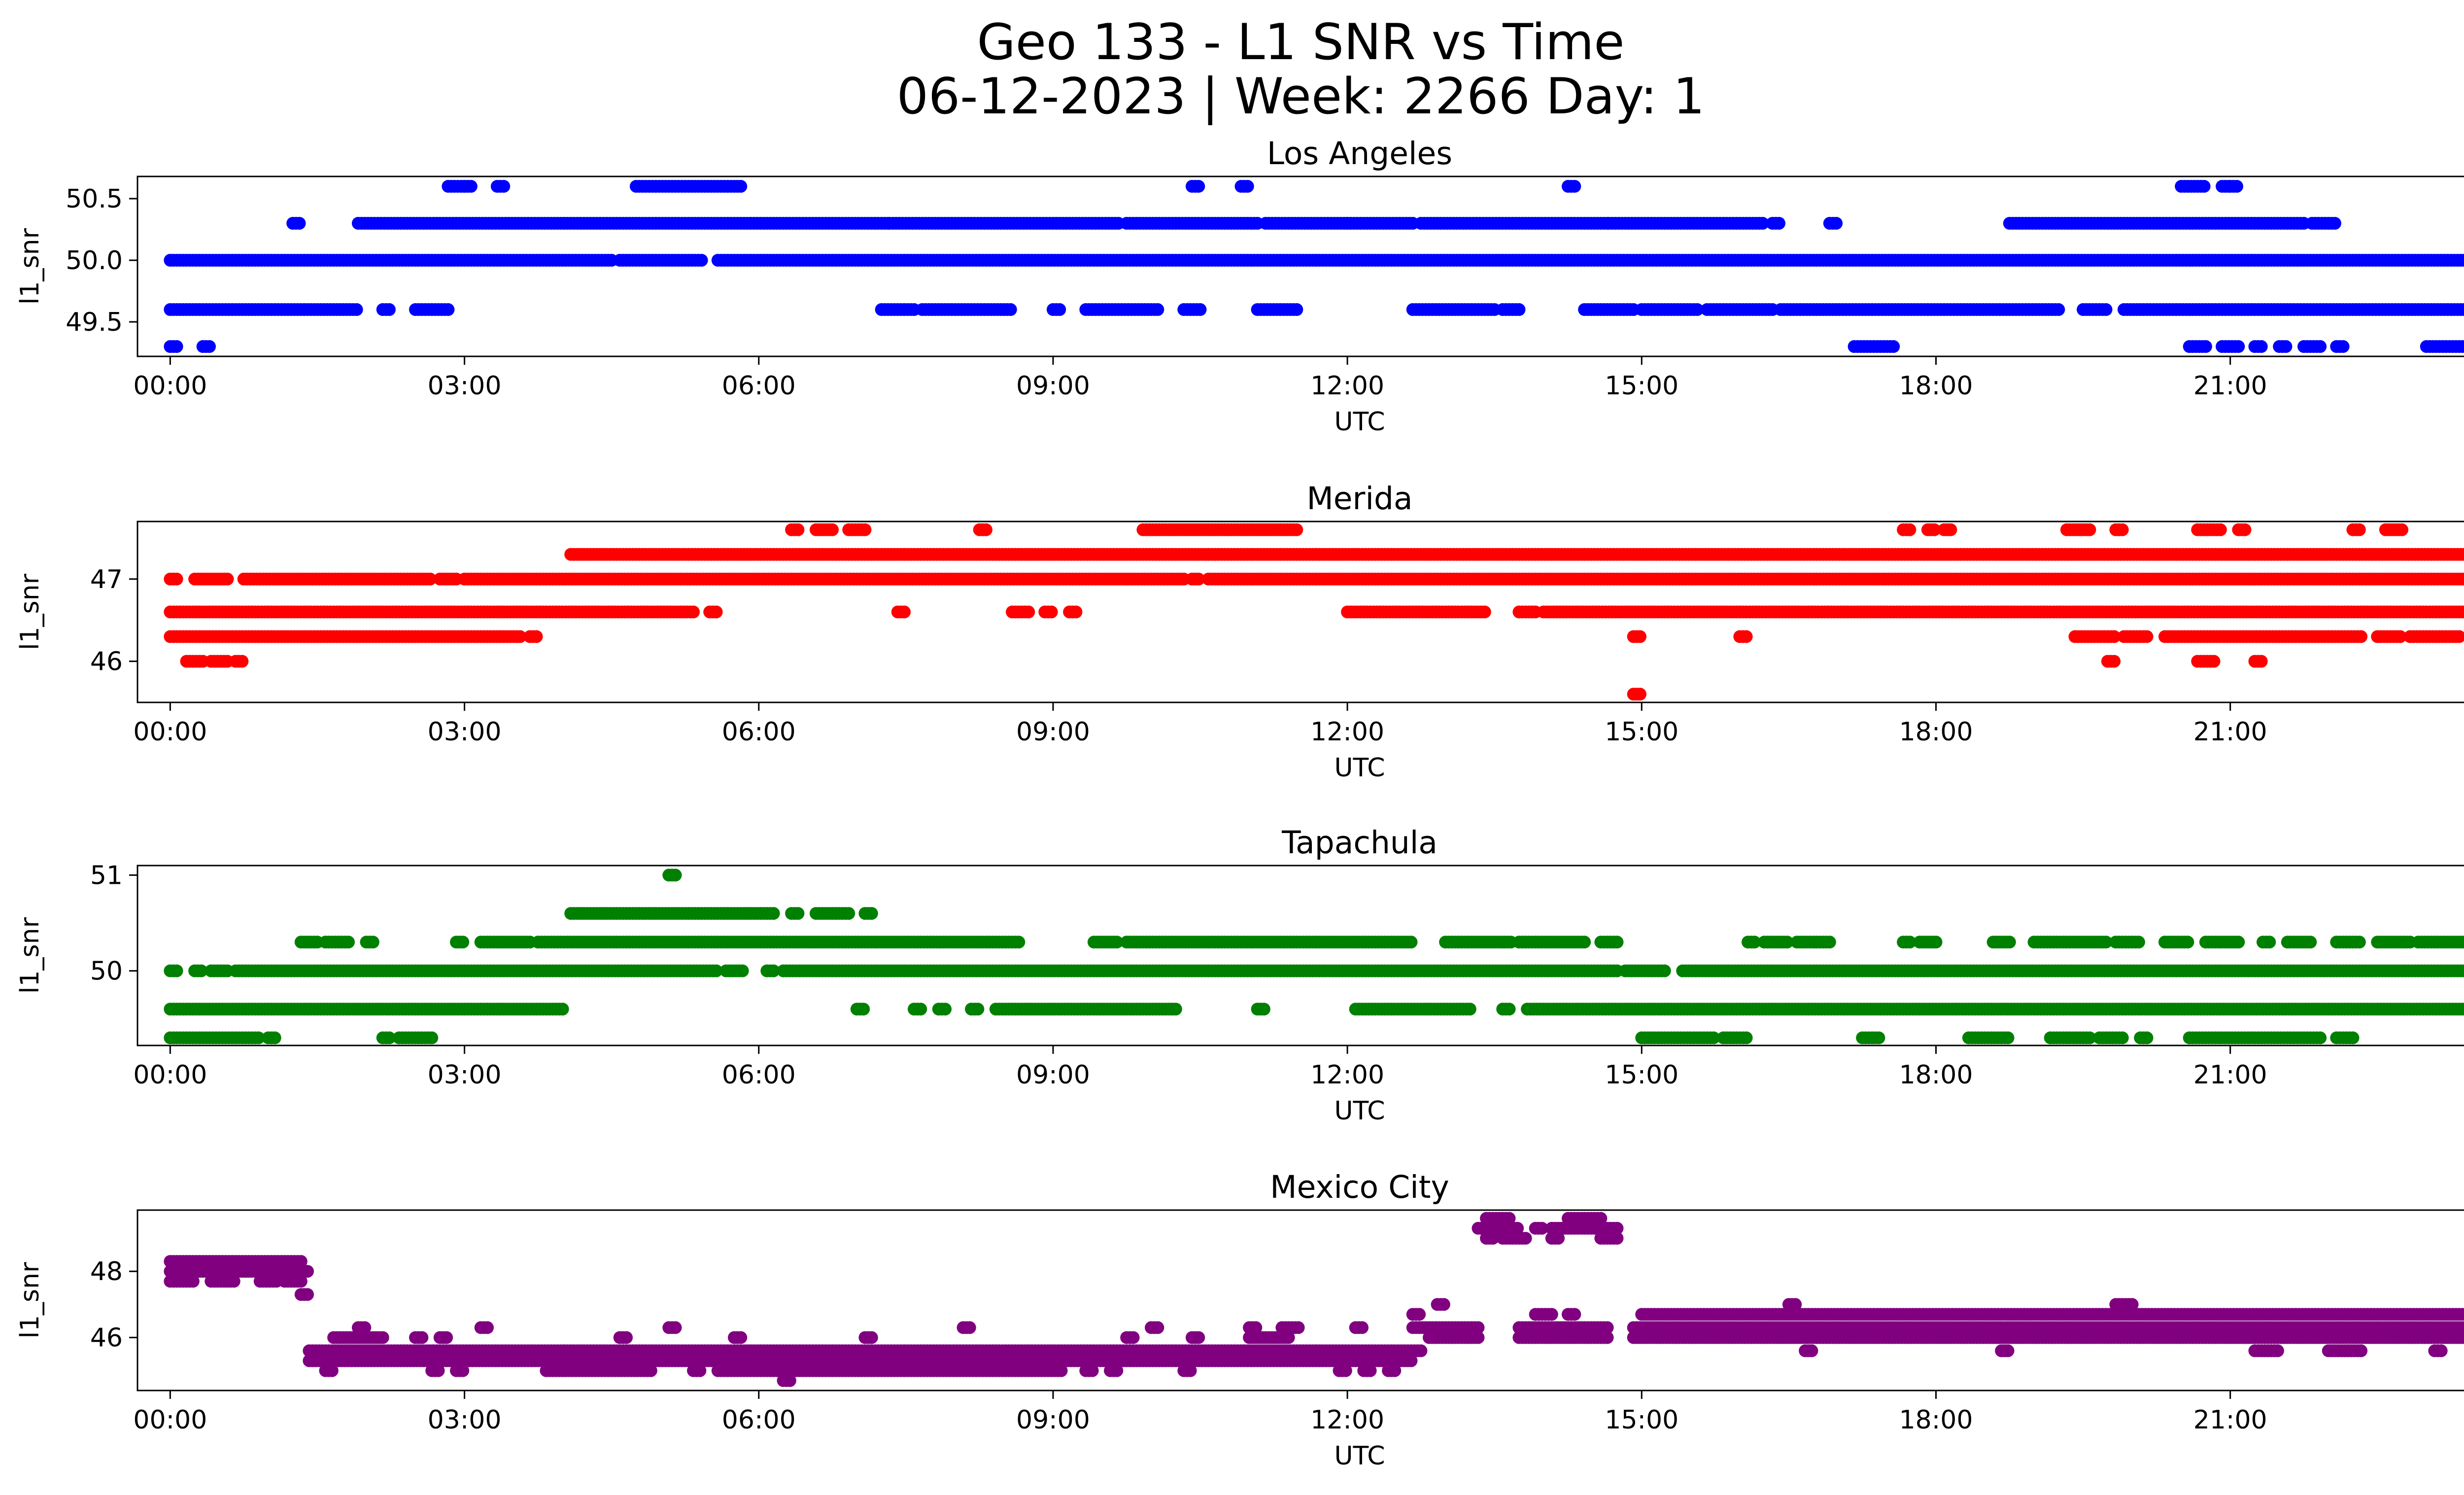 Image resolution: width=2464 pixels, height=1495 pixels. What do you see at coordinates (1936, 732) in the screenshot?
I see `merida-x-tick-label: 18:00` at bounding box center [1936, 732].